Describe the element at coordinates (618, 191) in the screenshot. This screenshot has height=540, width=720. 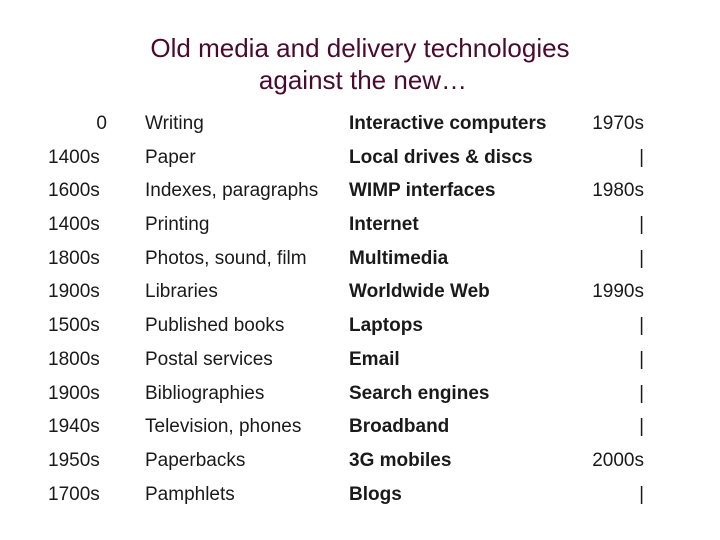
I see `new-era: 1980s` at that location.